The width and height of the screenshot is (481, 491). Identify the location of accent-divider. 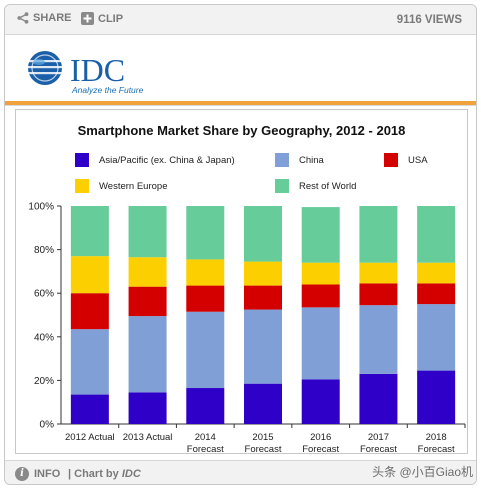
(240, 103).